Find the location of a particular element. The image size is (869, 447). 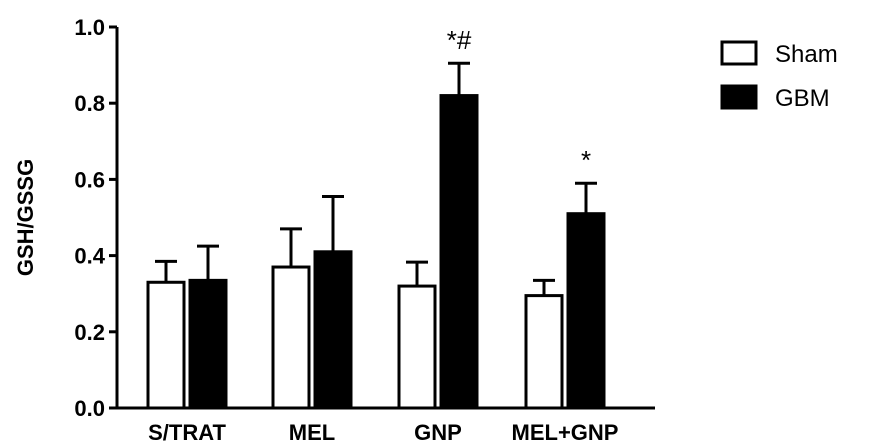

x-category-label: MEL is located at coordinates (312, 432).